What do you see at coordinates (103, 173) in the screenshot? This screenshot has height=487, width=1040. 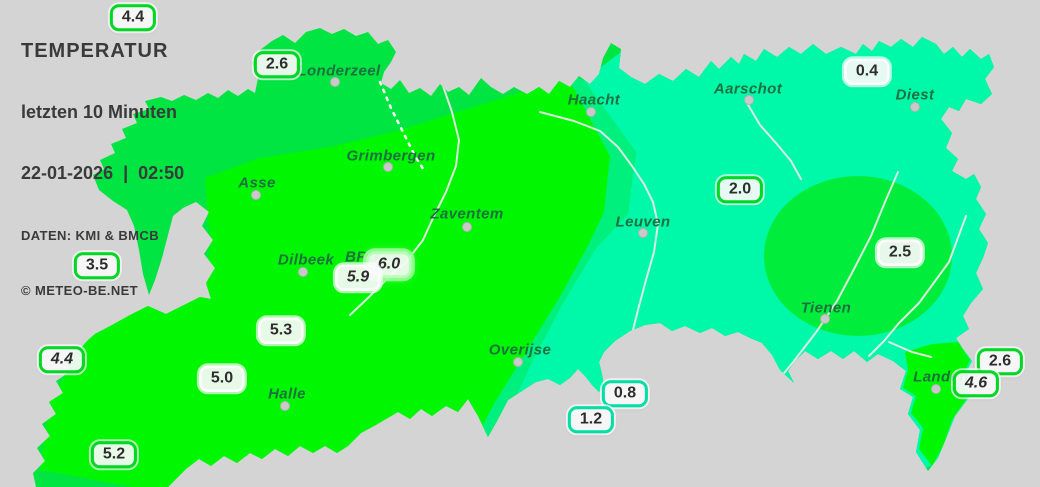 I see `datetime-label: 22-01-2026 | 02:50` at bounding box center [103, 173].